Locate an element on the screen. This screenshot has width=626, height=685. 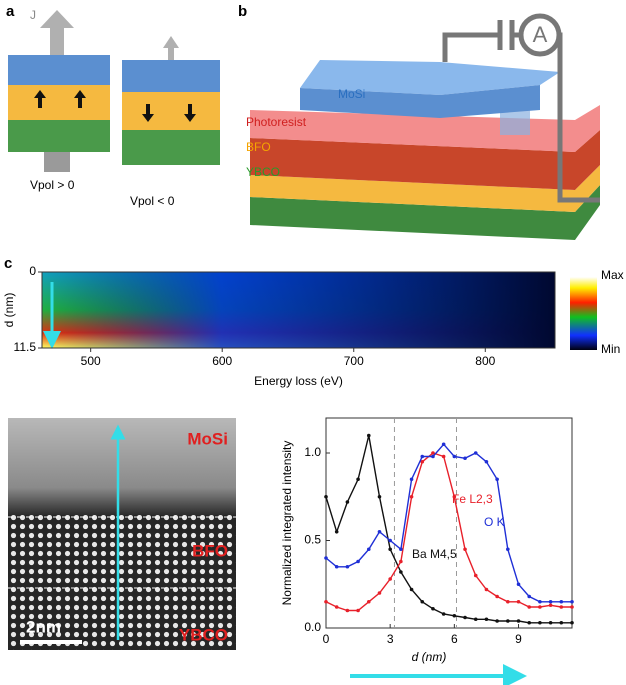
x-tick-label: 9 is located at coordinates (518, 639).